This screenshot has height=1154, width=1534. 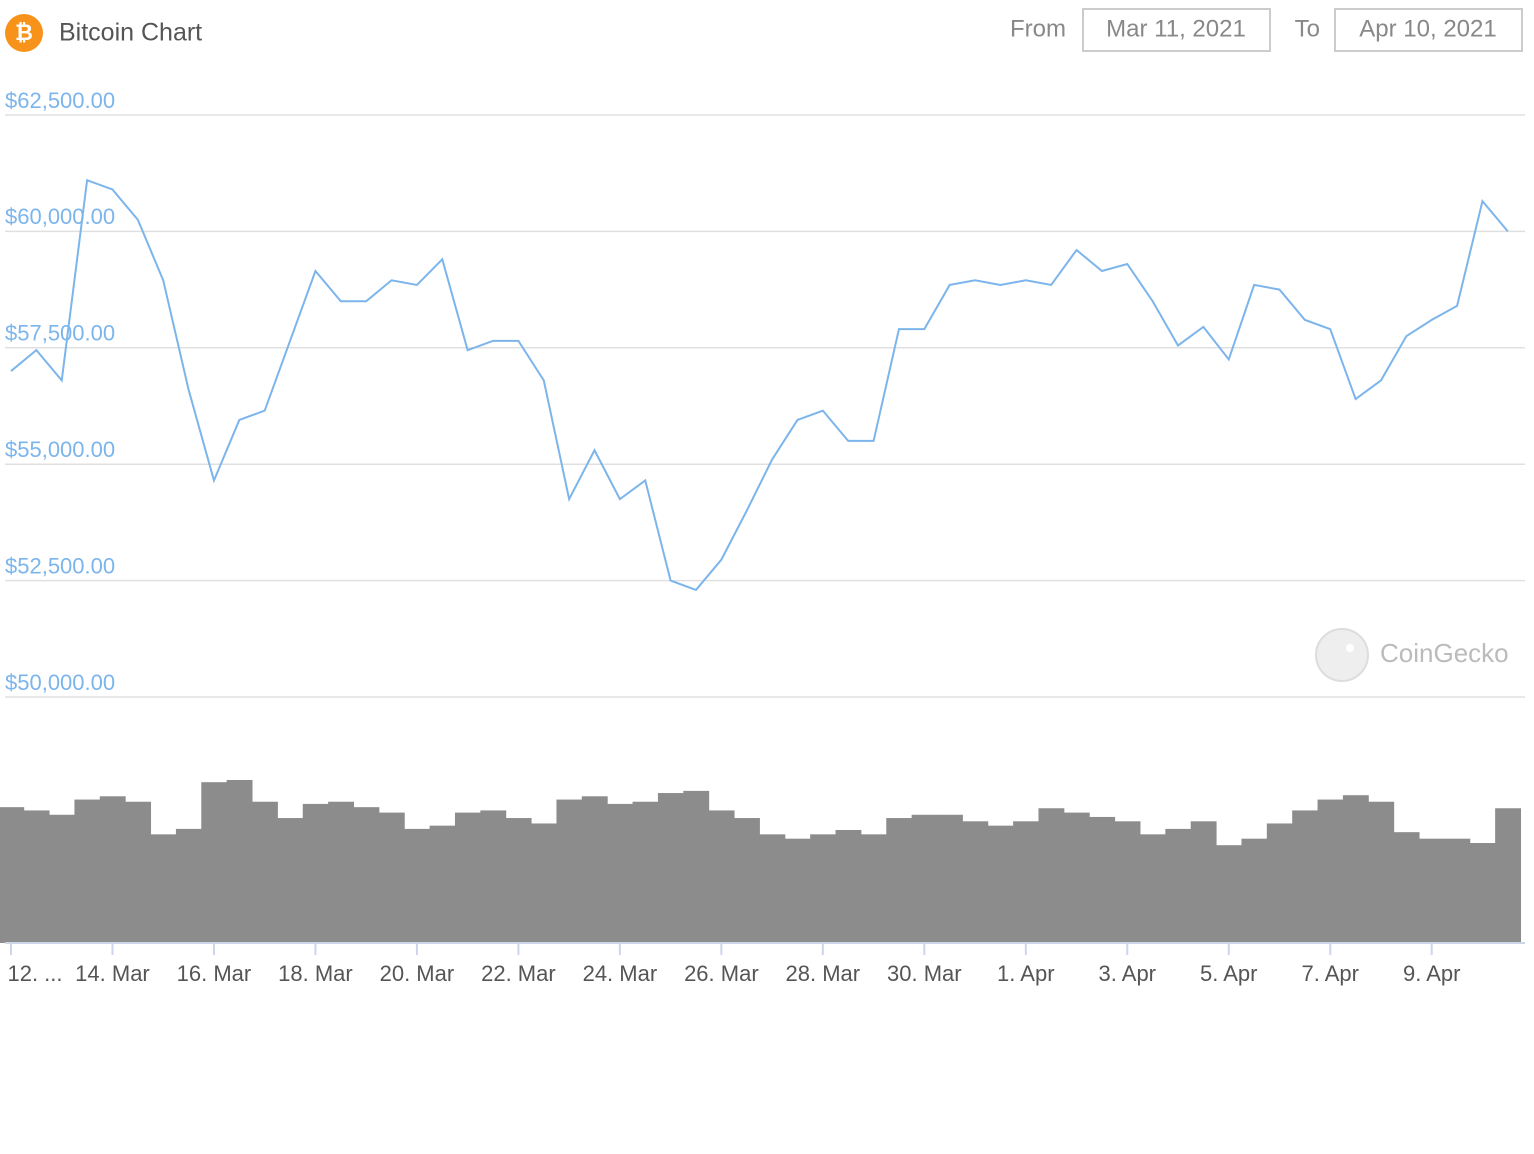 I want to click on to-date-box, so click(x=1428, y=30).